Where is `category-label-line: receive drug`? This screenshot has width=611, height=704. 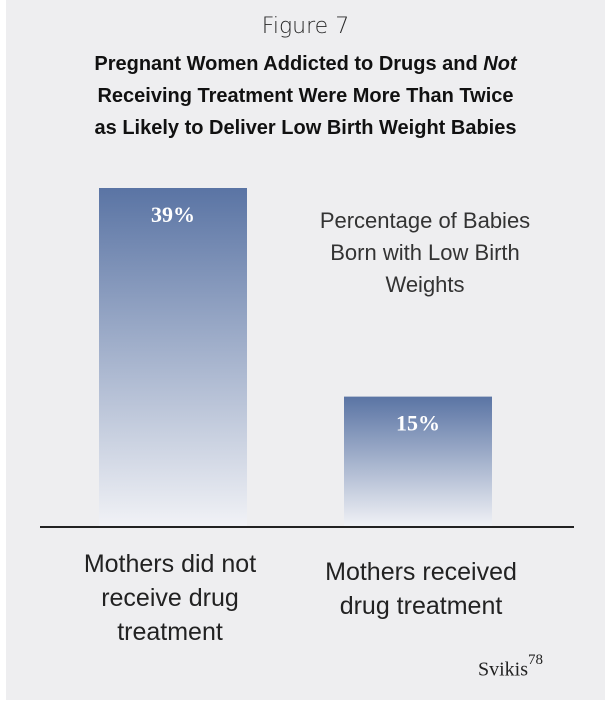 category-label-line: receive drug is located at coordinates (170, 598).